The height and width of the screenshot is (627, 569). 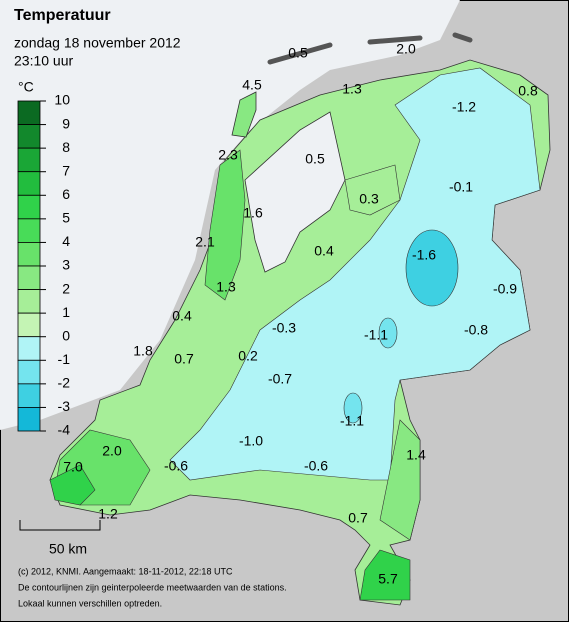 I want to click on legend-tick-label: 4, so click(x=66, y=241).